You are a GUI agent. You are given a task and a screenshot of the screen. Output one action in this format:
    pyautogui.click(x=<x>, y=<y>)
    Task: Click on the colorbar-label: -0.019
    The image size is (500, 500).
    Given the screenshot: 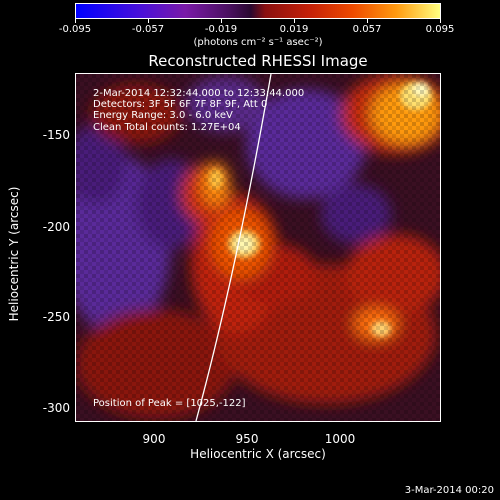 What is the action you would take?
    pyautogui.click(x=221, y=29)
    